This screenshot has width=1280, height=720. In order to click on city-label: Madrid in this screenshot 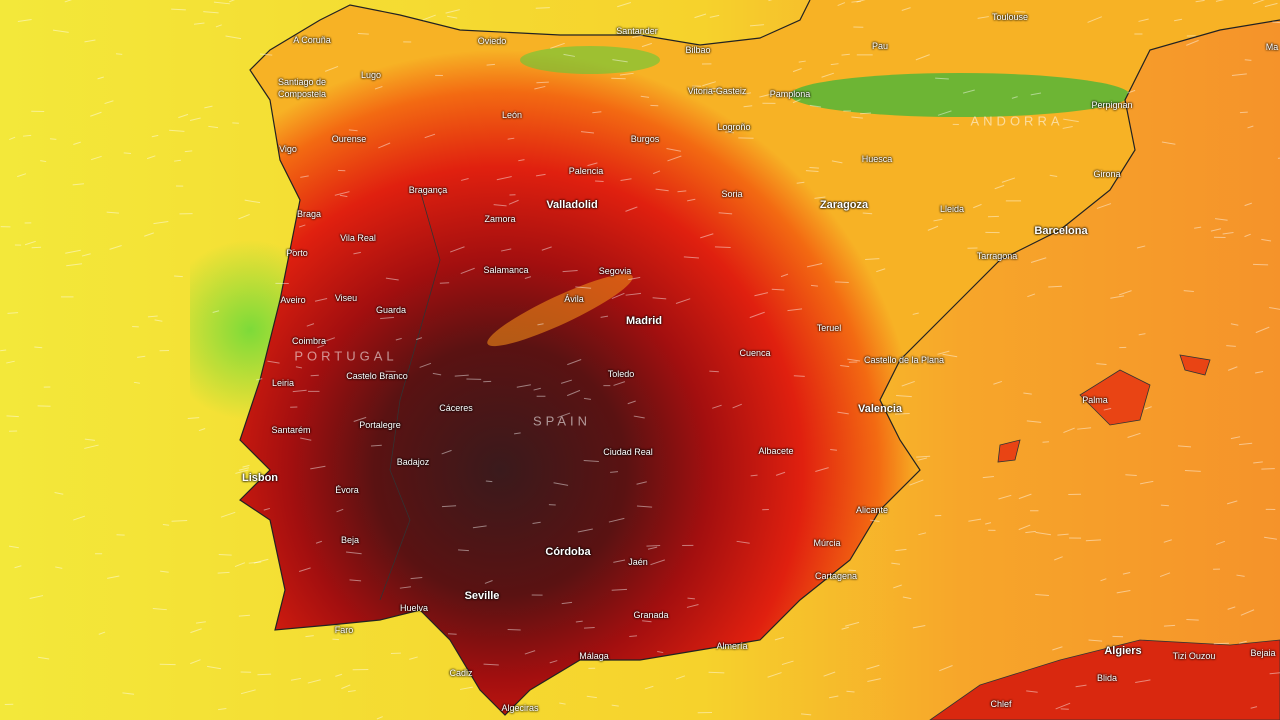, I will do `click(644, 321)`.